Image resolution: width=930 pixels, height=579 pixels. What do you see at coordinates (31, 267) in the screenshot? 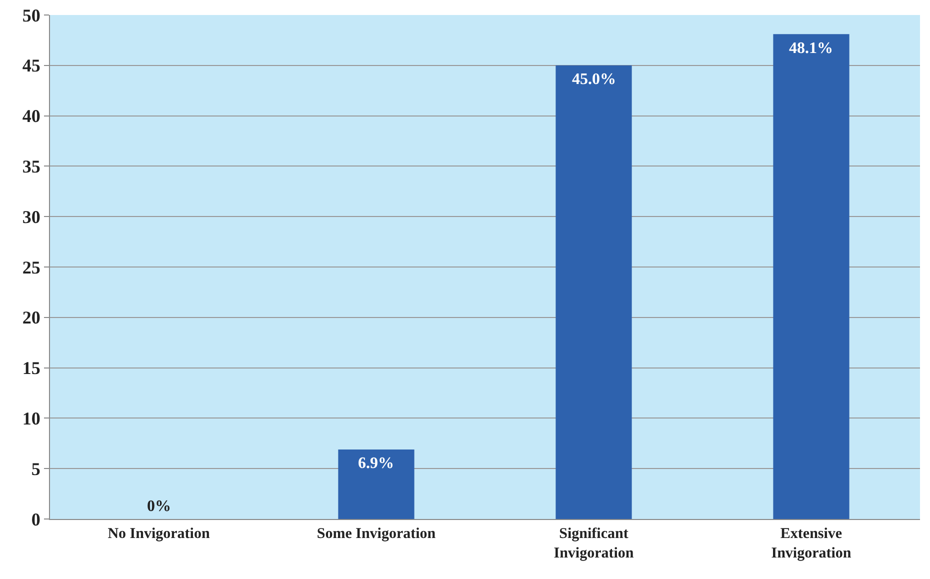
I see `y-tick-label: 25` at bounding box center [31, 267].